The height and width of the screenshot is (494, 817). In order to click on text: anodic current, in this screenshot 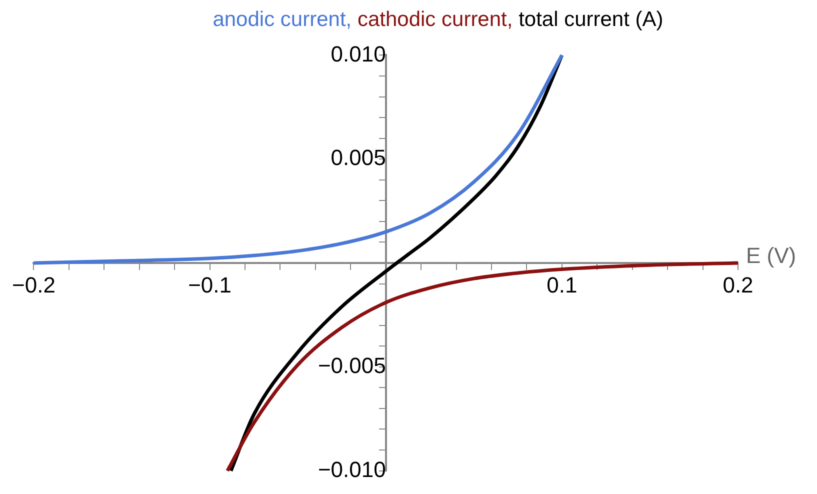, I will do `click(282, 19)`.